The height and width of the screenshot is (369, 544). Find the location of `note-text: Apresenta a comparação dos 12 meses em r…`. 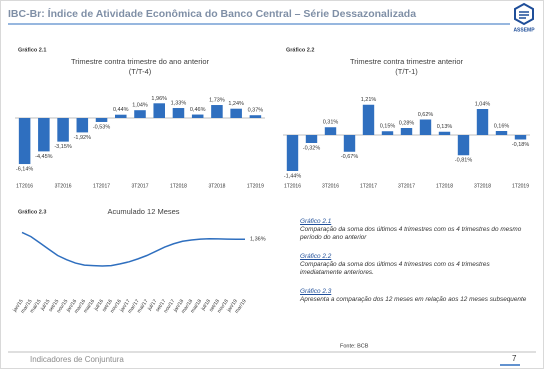

note-text: Apresenta a comparação dos 12 meses em r… is located at coordinates (413, 299).